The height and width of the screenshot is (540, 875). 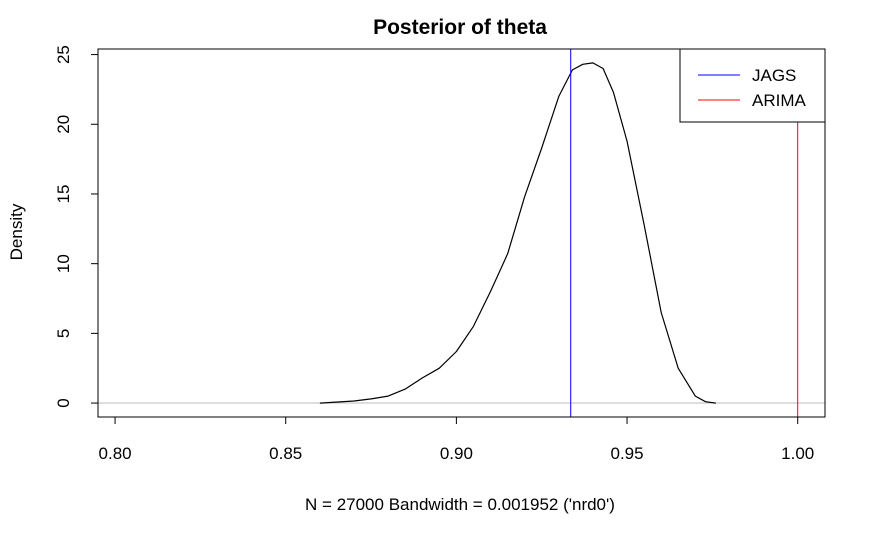 What do you see at coordinates (16, 231) in the screenshot?
I see `y-axis-label: Density` at bounding box center [16, 231].